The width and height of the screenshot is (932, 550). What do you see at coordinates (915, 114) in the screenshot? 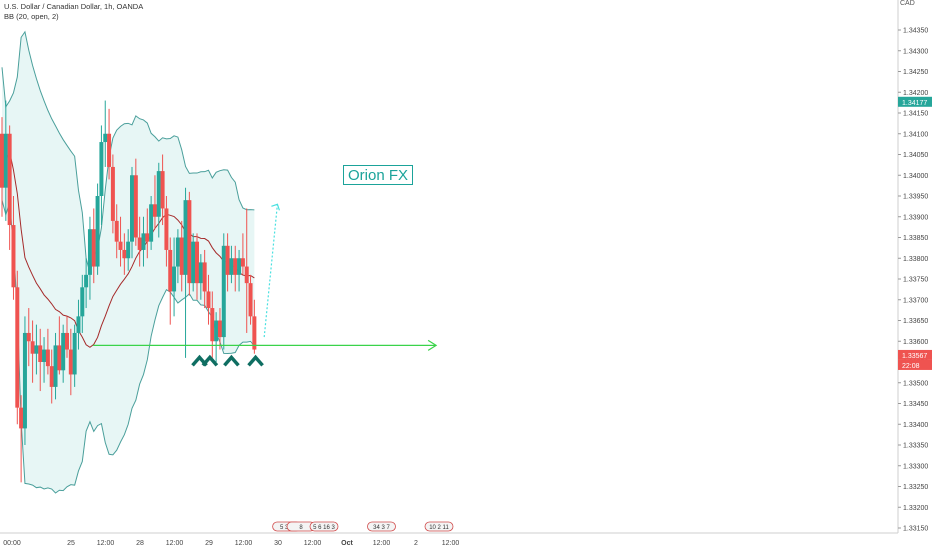
I see `y-tick-label: 1.34150` at bounding box center [915, 114].